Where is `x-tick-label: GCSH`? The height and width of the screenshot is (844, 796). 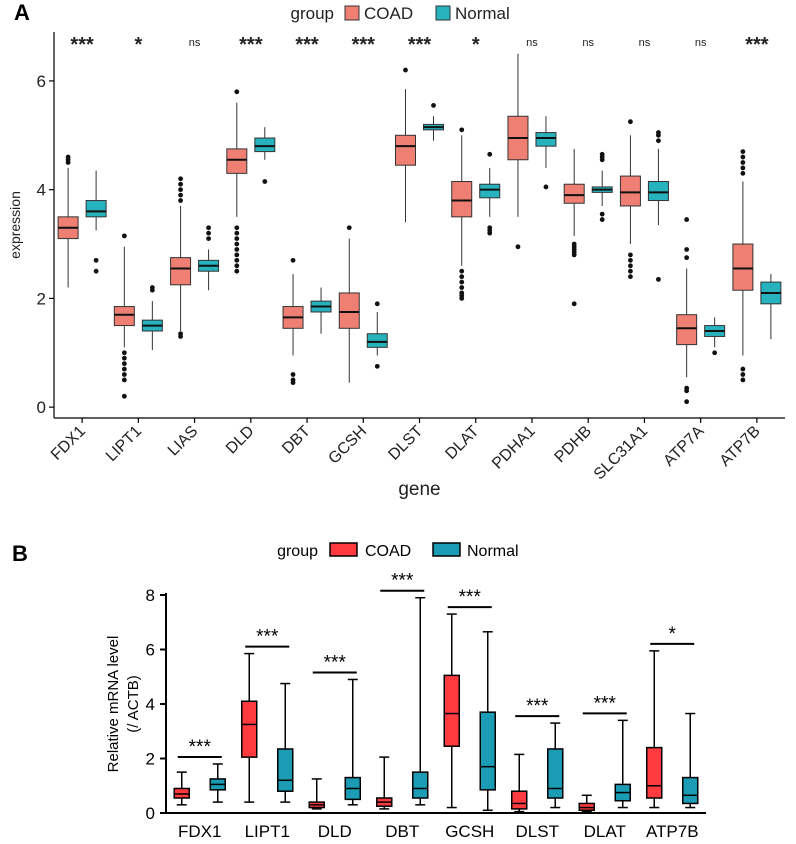
x-tick-label: GCSH is located at coordinates (469, 831).